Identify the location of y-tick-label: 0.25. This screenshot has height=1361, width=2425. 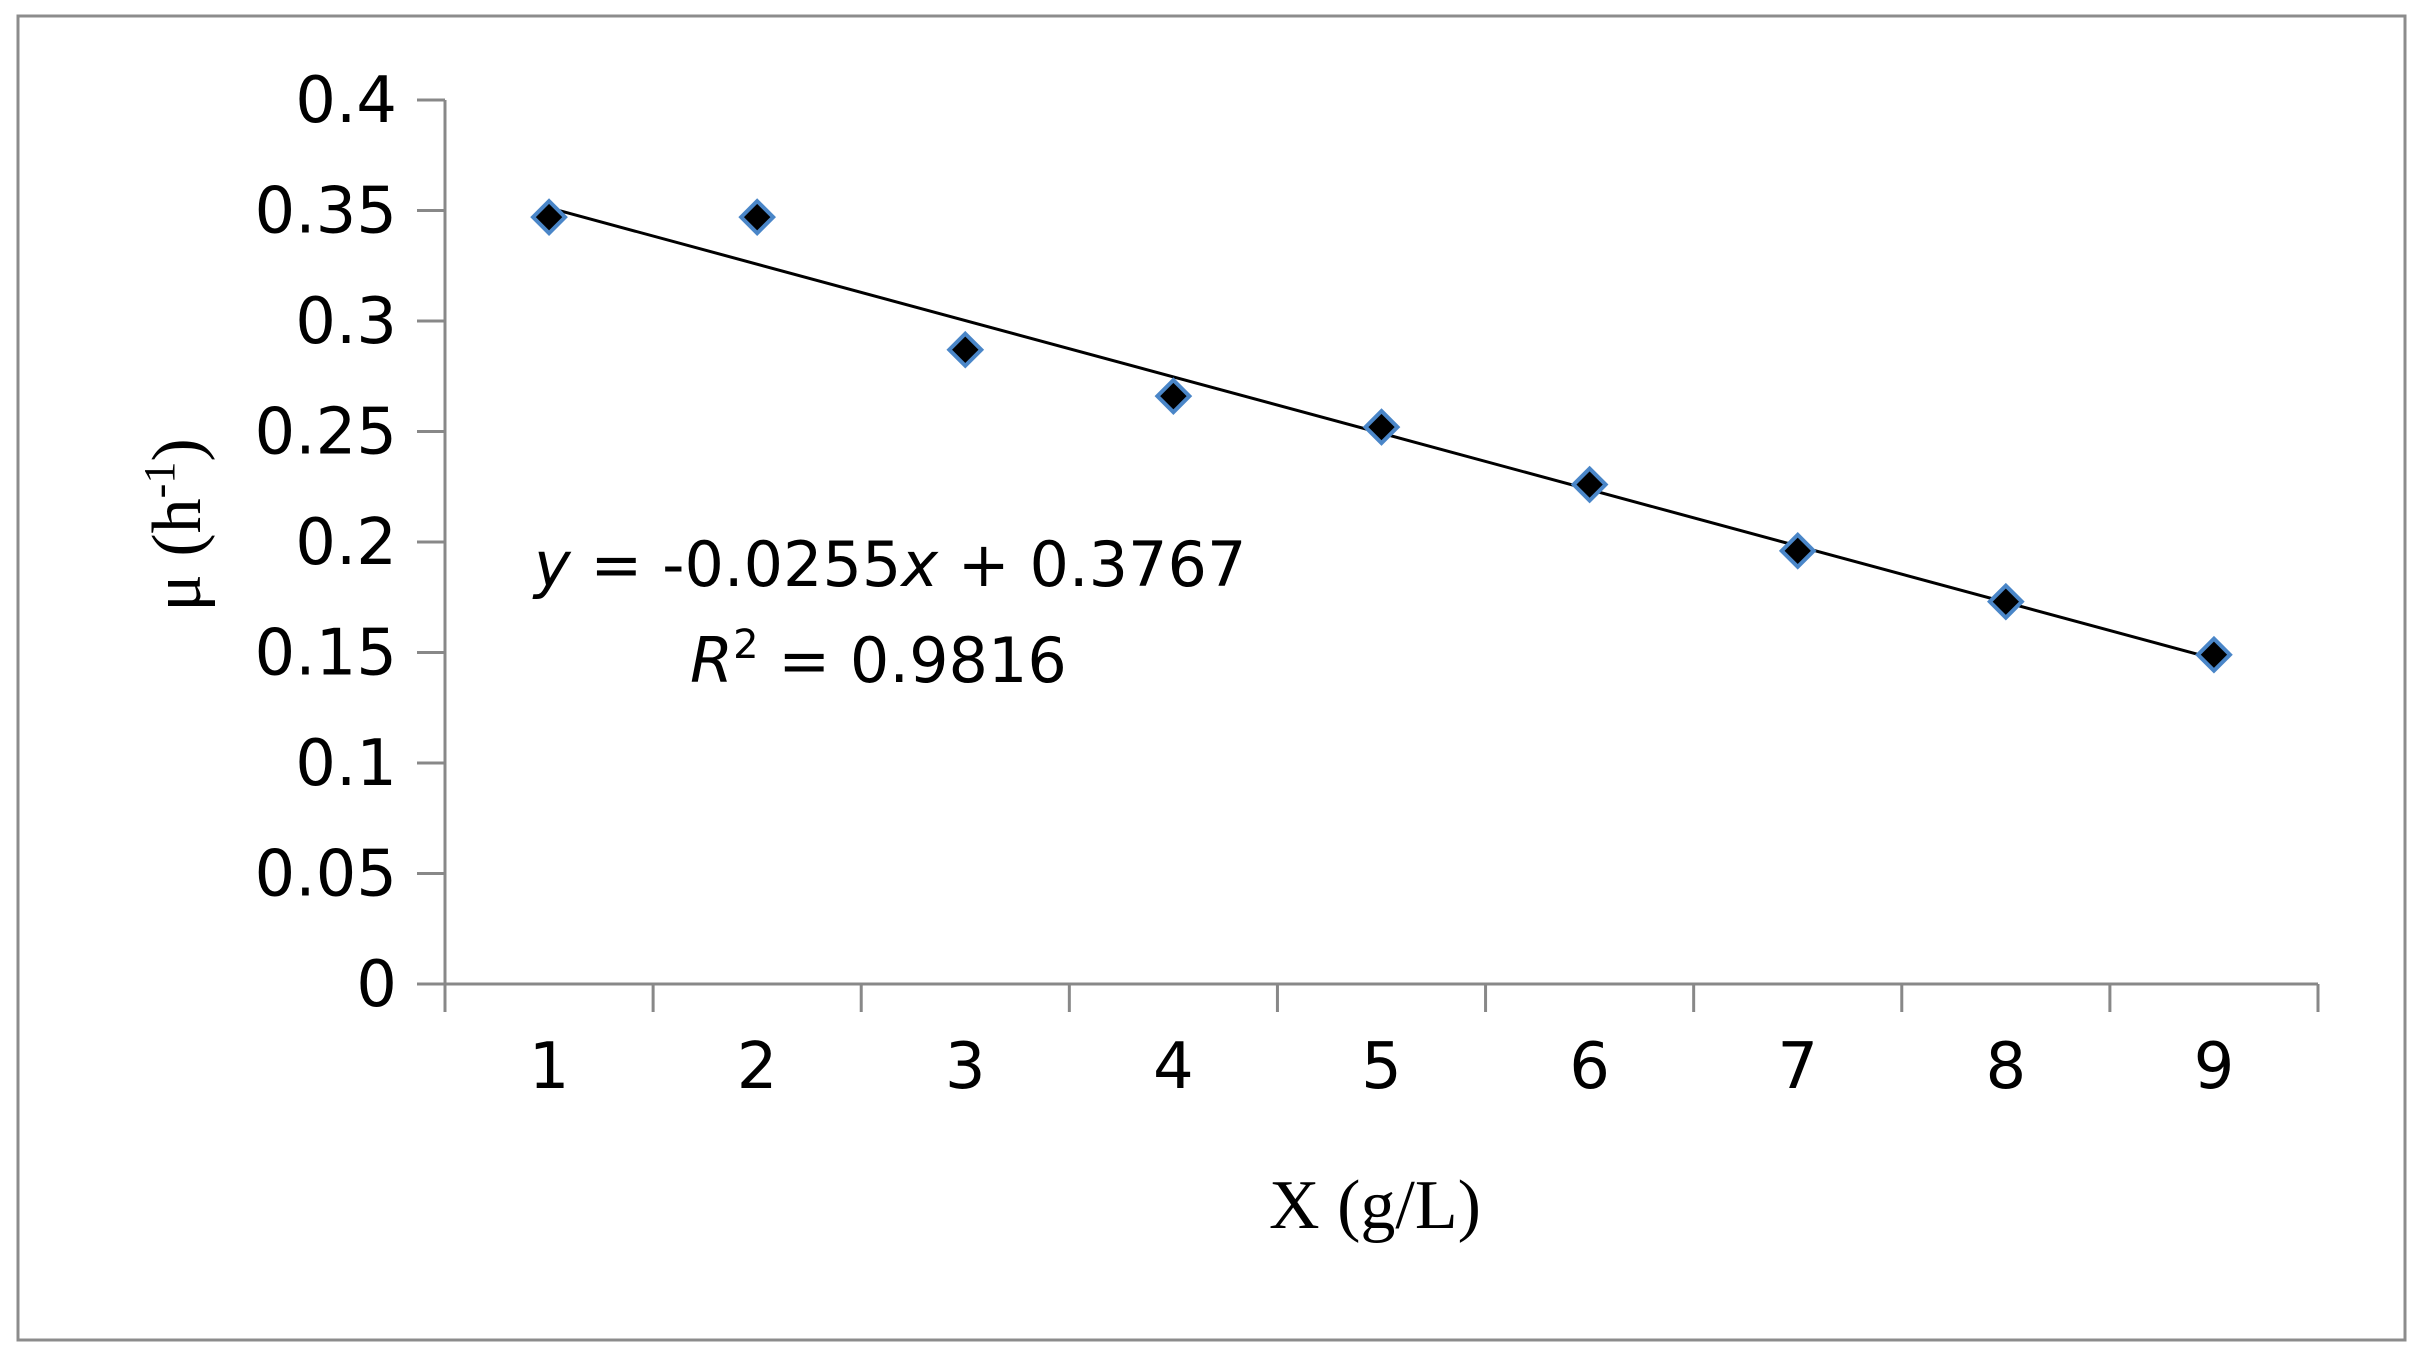
(326, 433).